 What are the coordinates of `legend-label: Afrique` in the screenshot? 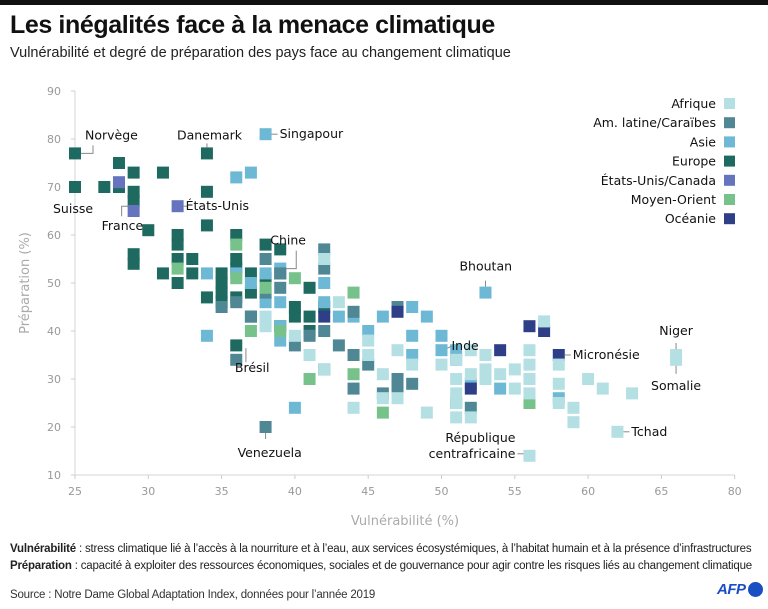 It's located at (693, 103).